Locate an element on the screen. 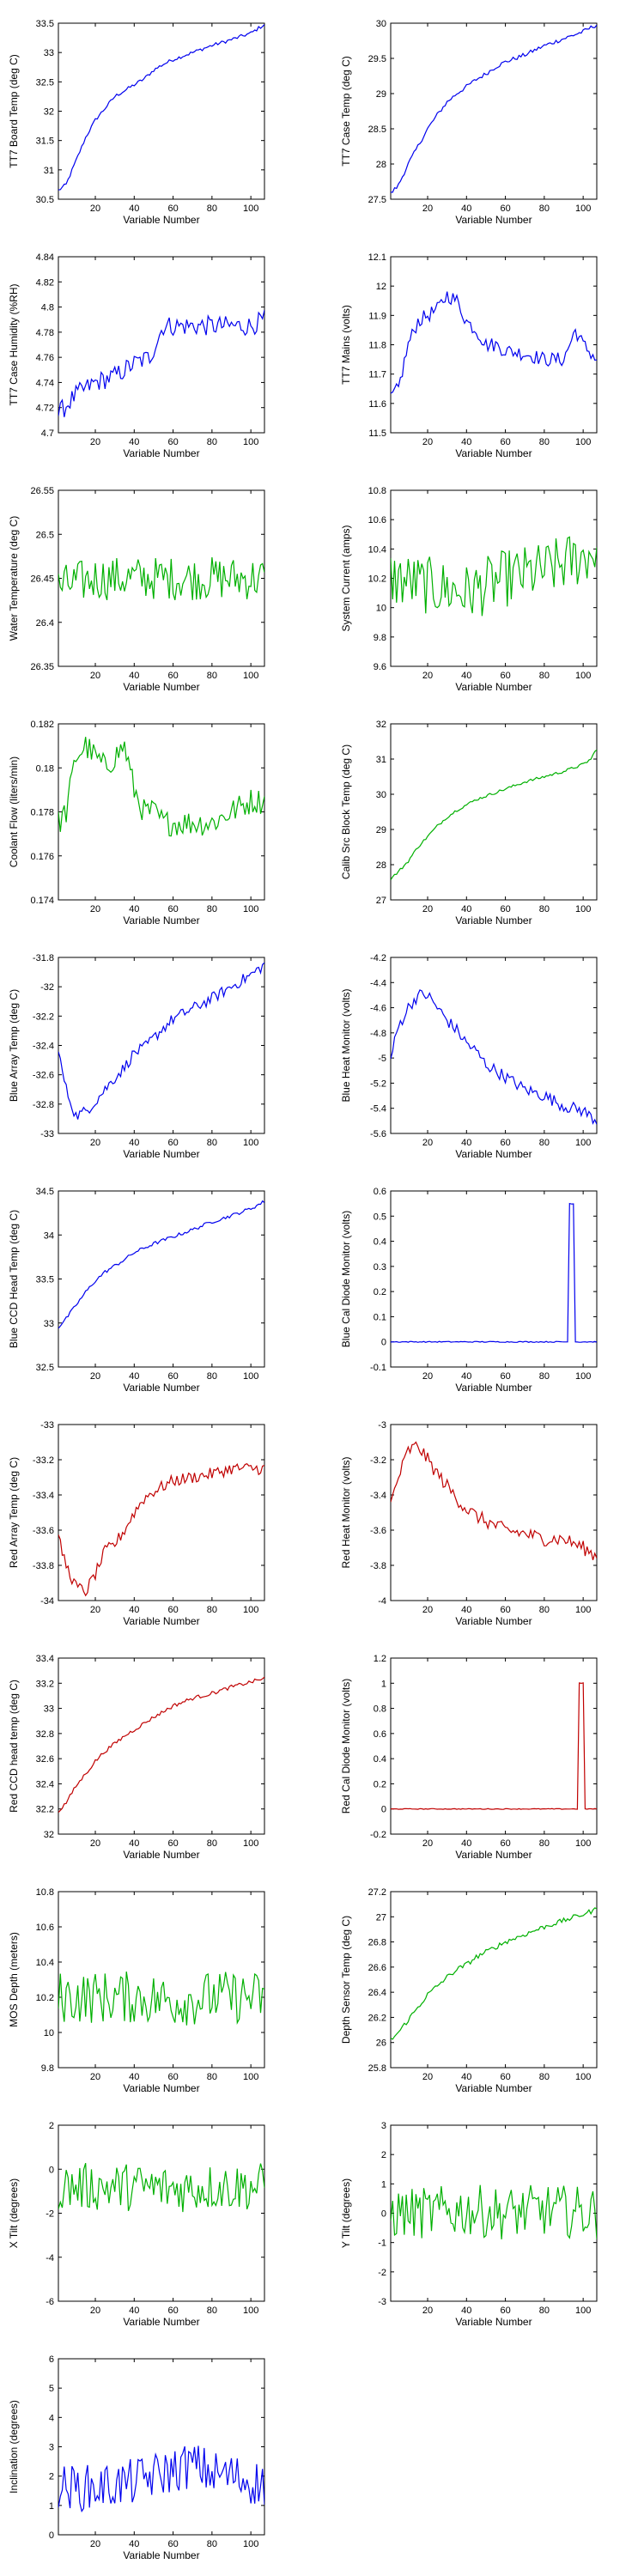 This screenshot has width=644, height=2576. y-tick-label: 4.7 is located at coordinates (48, 433).